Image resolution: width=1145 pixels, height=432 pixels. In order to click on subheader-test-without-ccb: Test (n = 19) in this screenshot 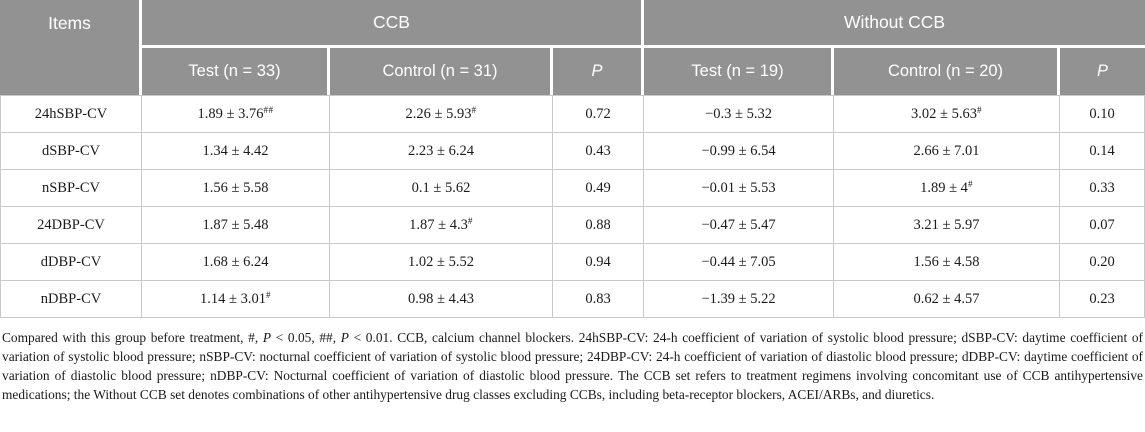, I will do `click(739, 71)`.